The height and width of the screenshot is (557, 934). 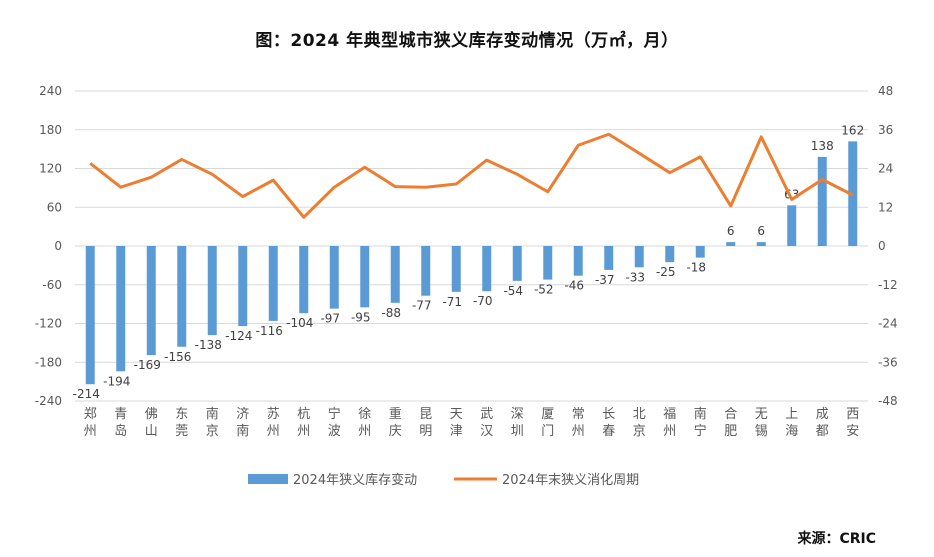 I want to click on category-label: 合肥, so click(x=730, y=423).